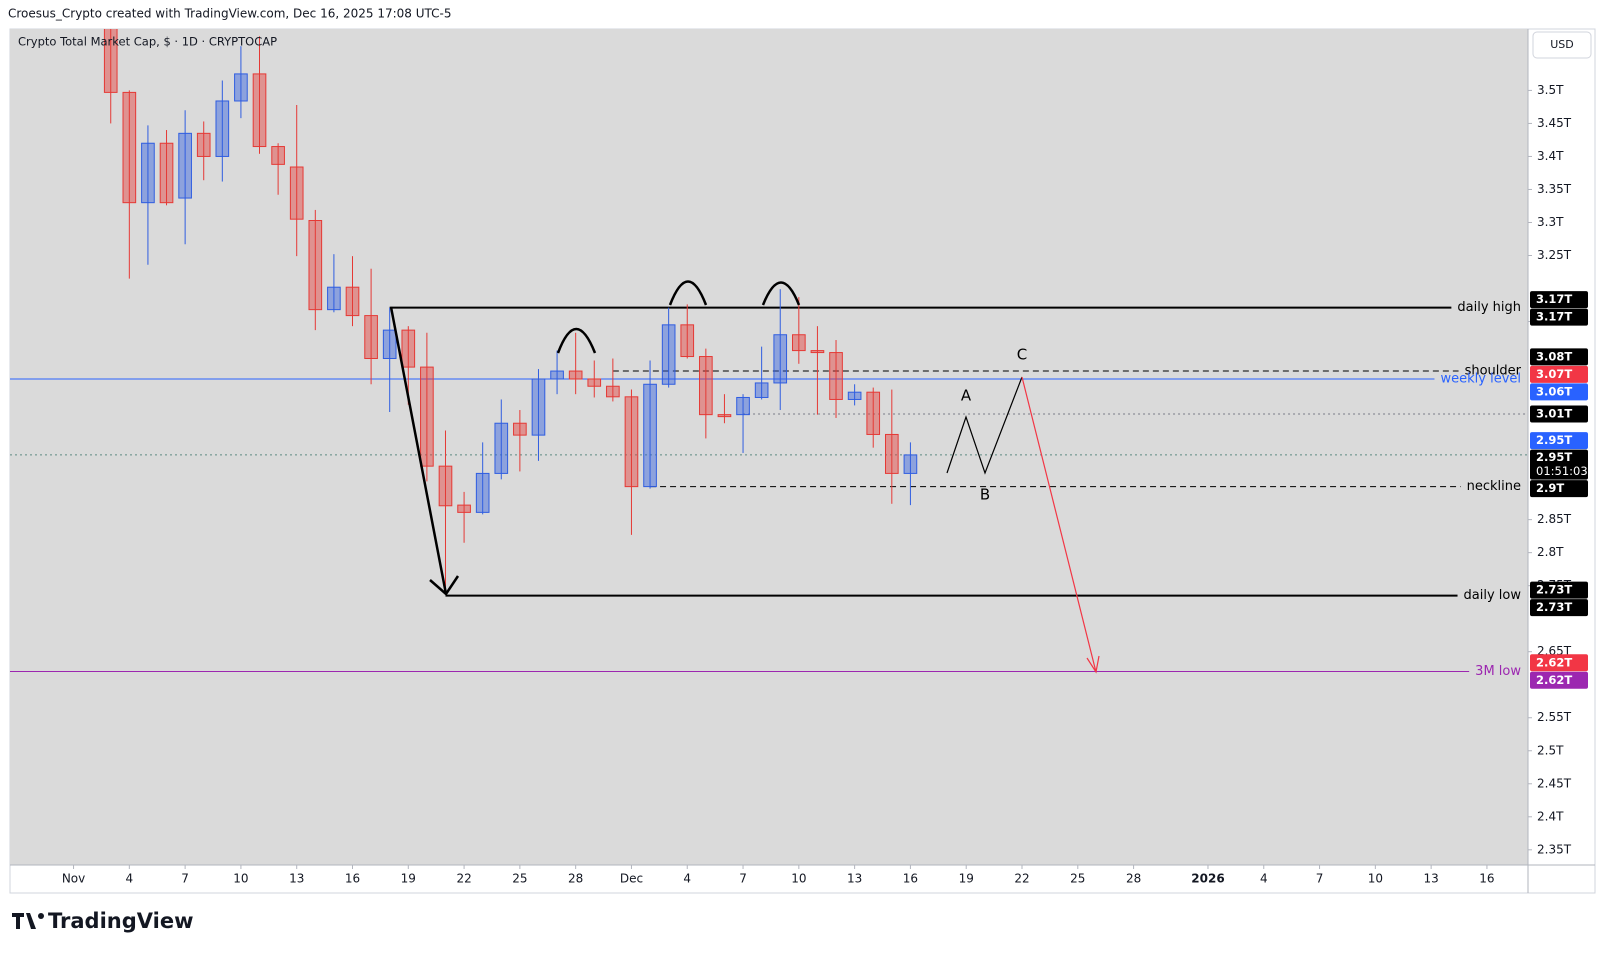 This screenshot has height=953, width=1605. Describe the element at coordinates (1554, 374) in the screenshot. I see `price-tag-label: 3.07T` at that location.